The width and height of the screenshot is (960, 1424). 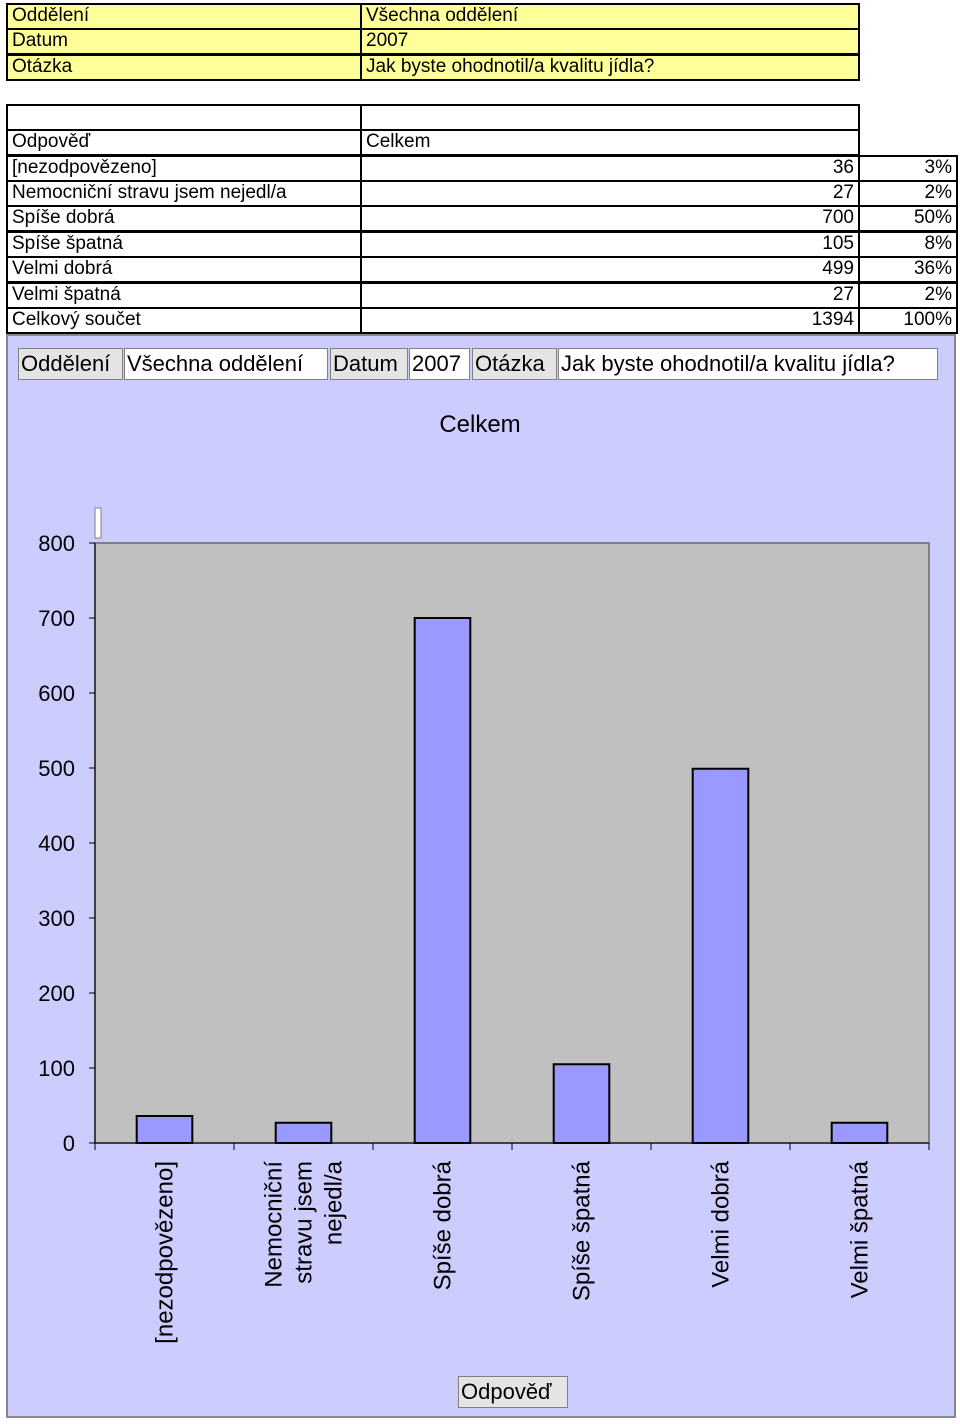 I want to click on row-pct: 50%, so click(x=908, y=218).